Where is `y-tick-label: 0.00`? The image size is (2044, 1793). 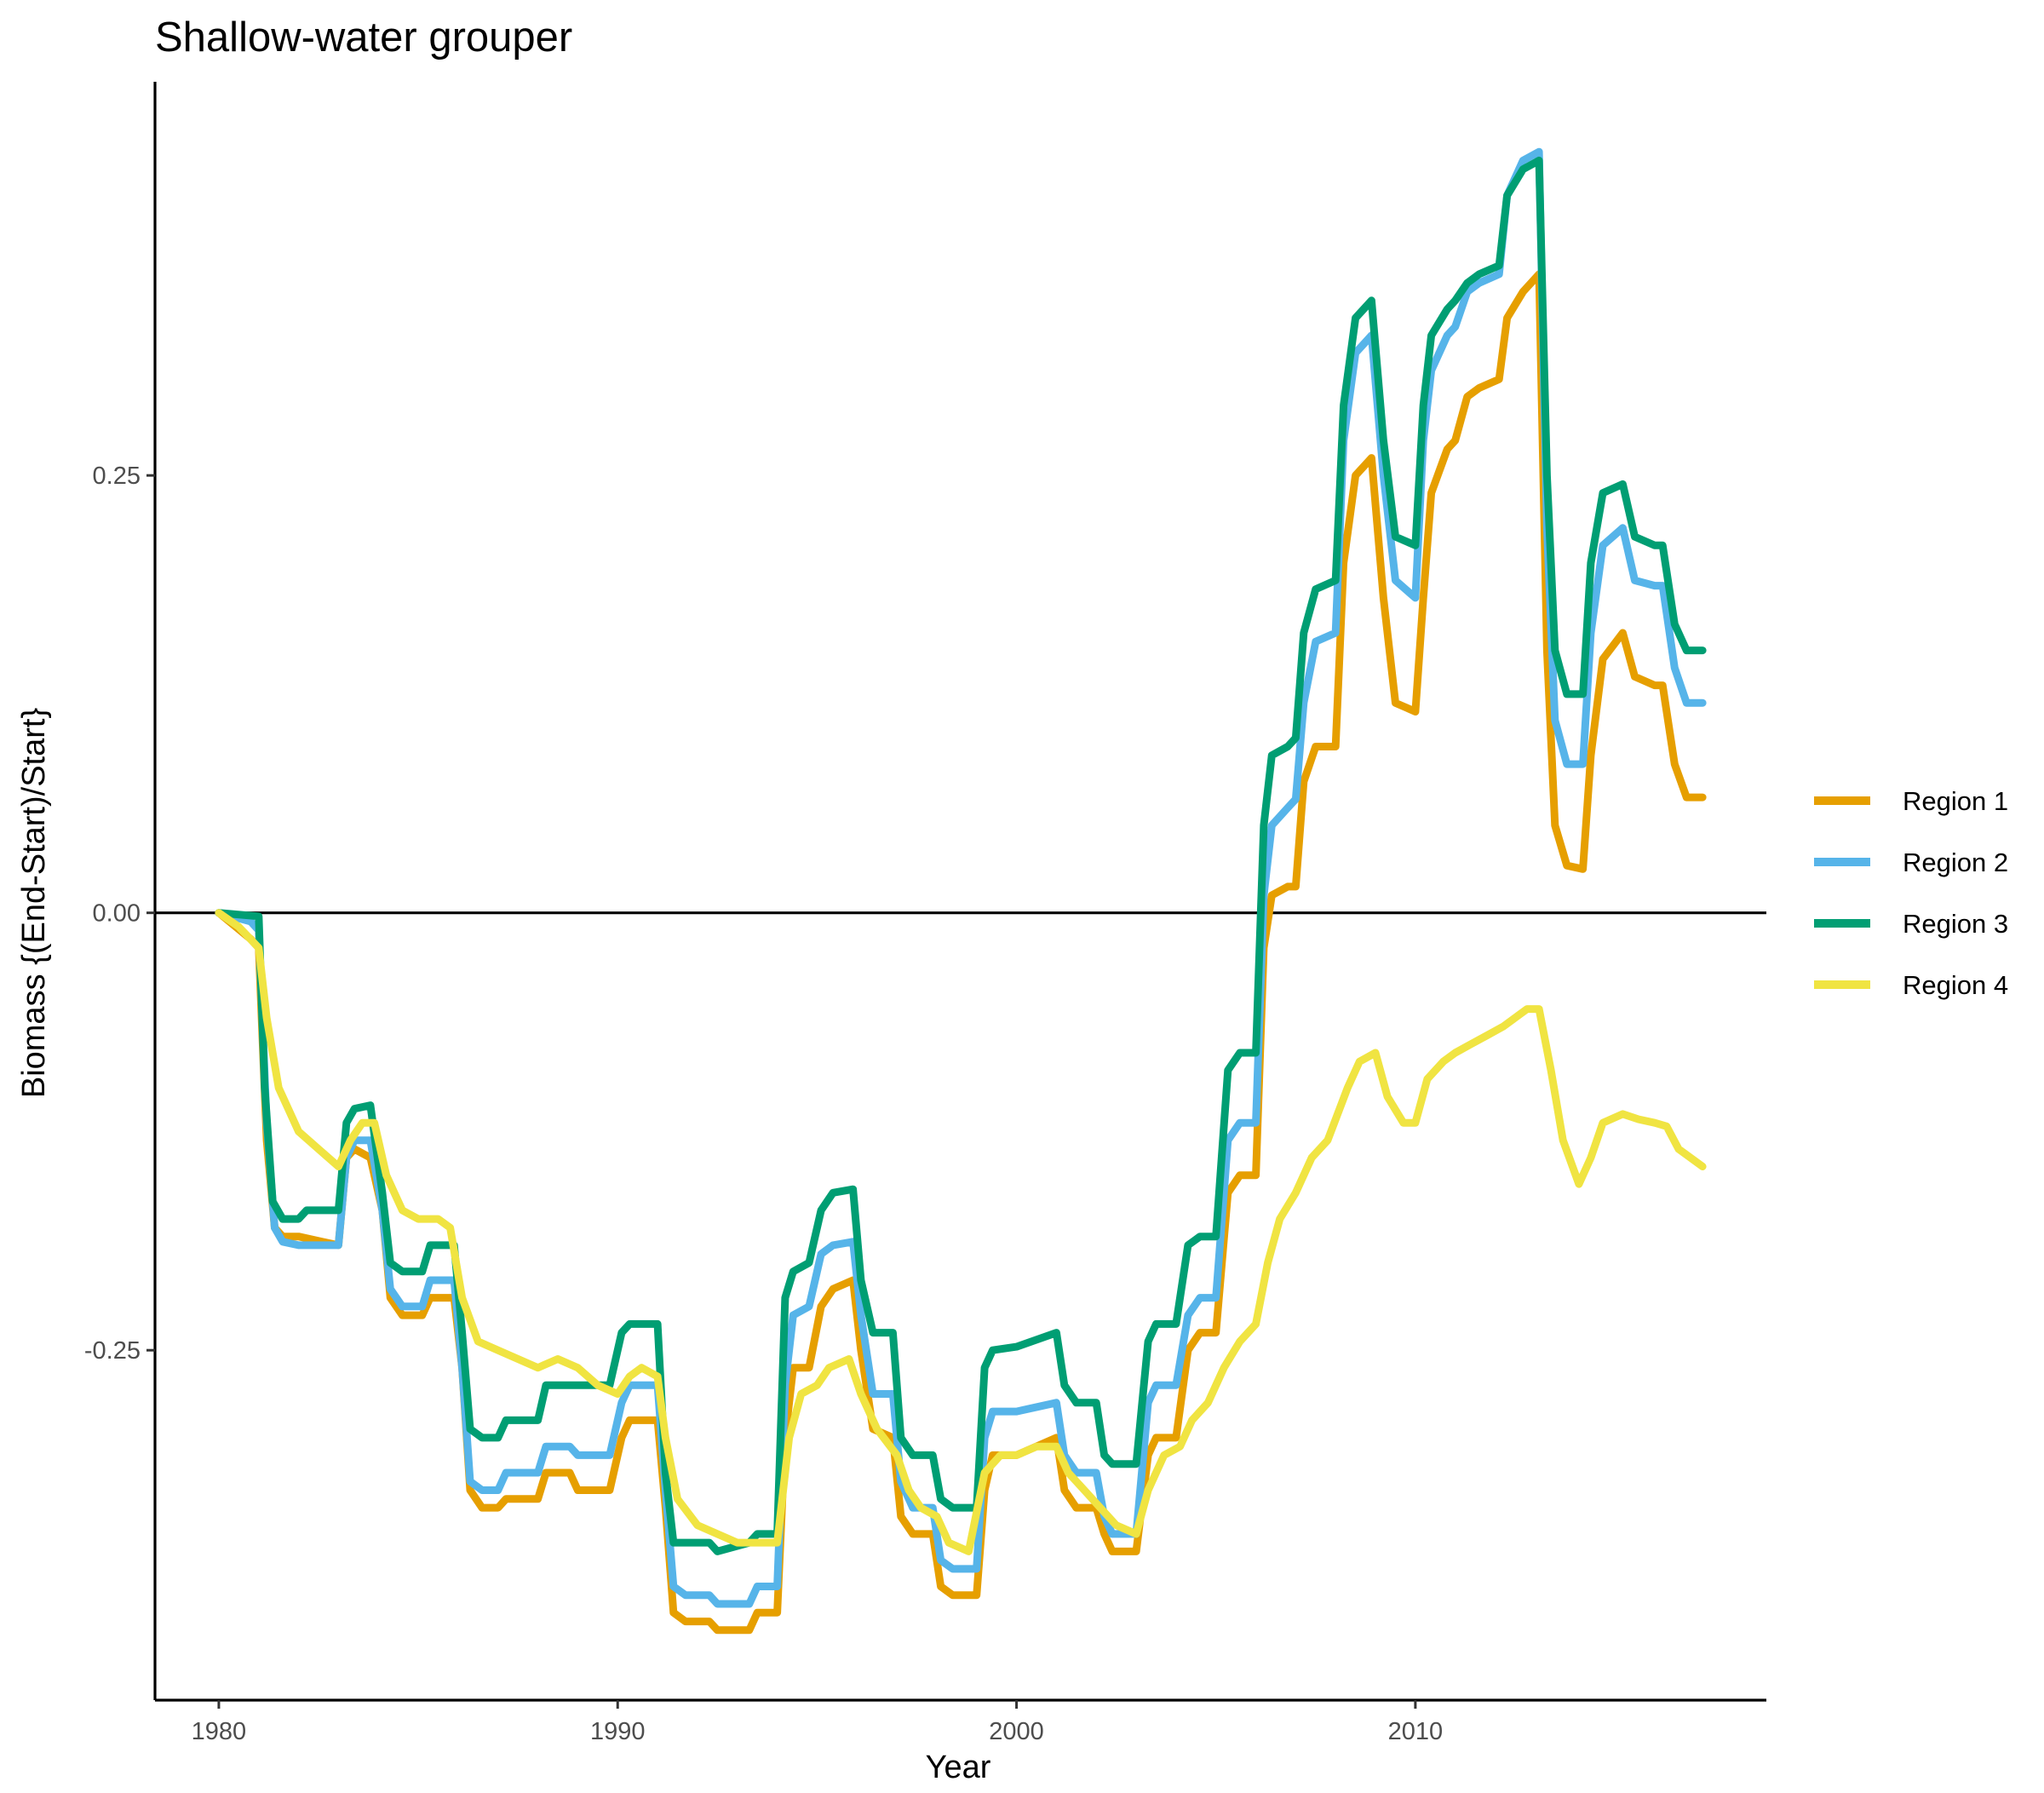 y-tick-label: 0.00 is located at coordinates (117, 914).